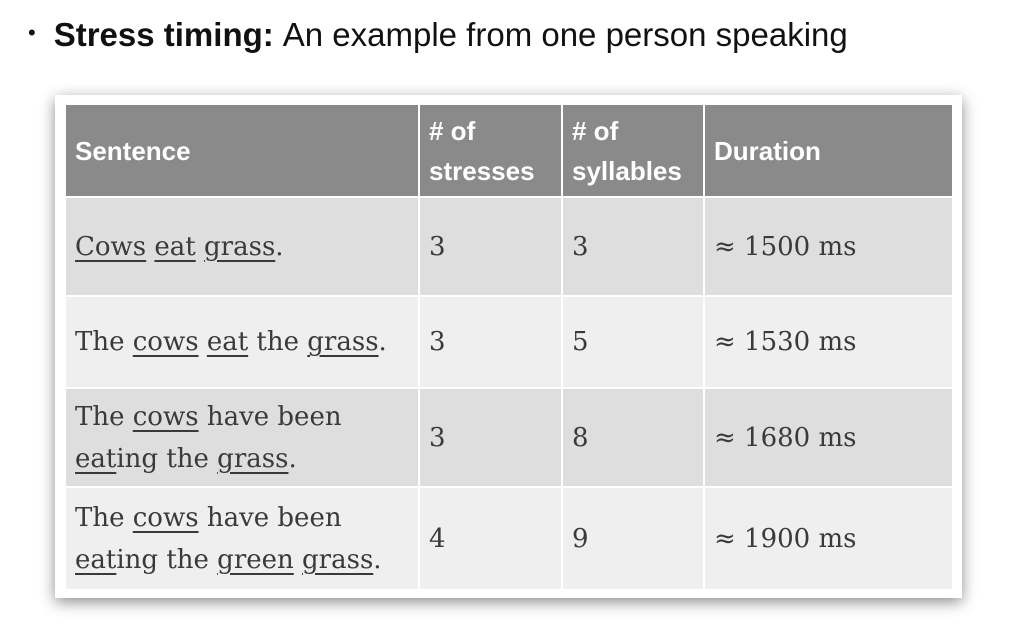 This screenshot has width=1012, height=630. What do you see at coordinates (595, 130) in the screenshot?
I see `header-syllables-line1: # of` at bounding box center [595, 130].